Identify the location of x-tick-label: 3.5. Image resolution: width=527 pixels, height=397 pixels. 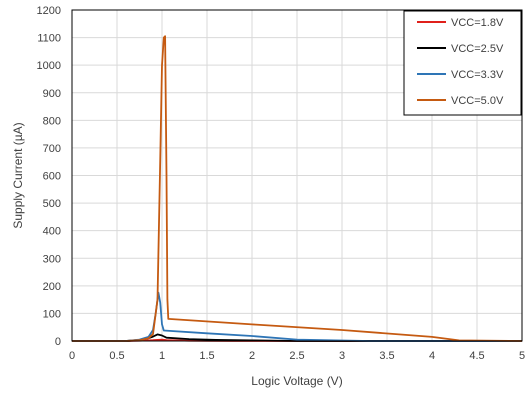
(386, 356).